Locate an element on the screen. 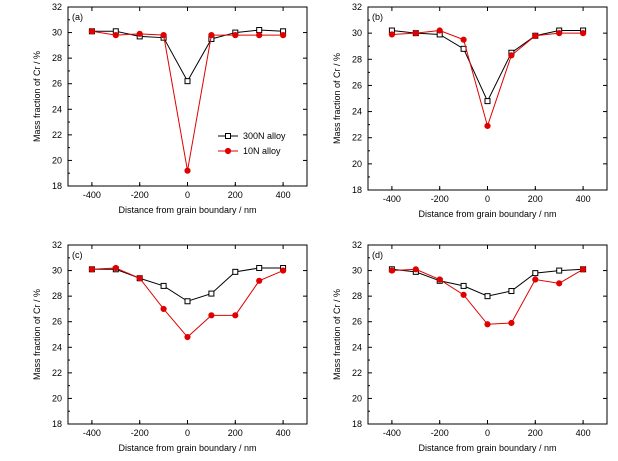 The width and height of the screenshot is (618, 461). panel-label: (a) is located at coordinates (77, 17).